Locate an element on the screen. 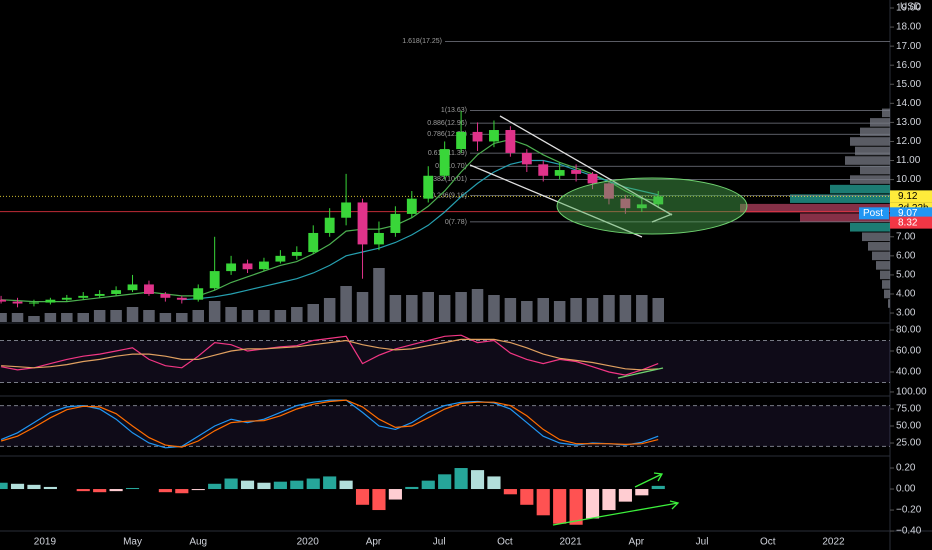 This screenshot has height=550, width=932. y-tick-label: −0.20 is located at coordinates (909, 510).